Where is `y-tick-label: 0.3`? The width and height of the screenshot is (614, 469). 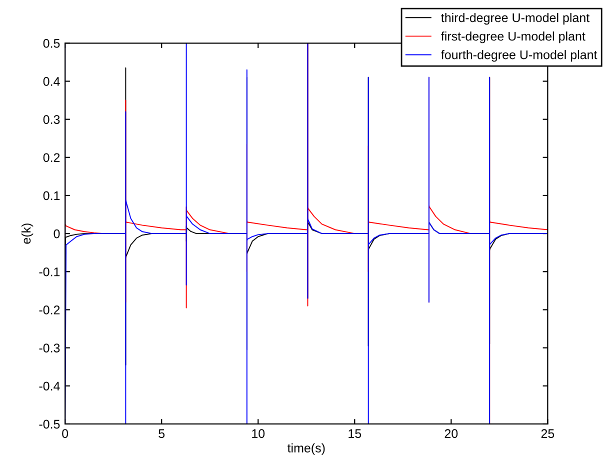
y-tick-label: 0.3 is located at coordinates (51, 119).